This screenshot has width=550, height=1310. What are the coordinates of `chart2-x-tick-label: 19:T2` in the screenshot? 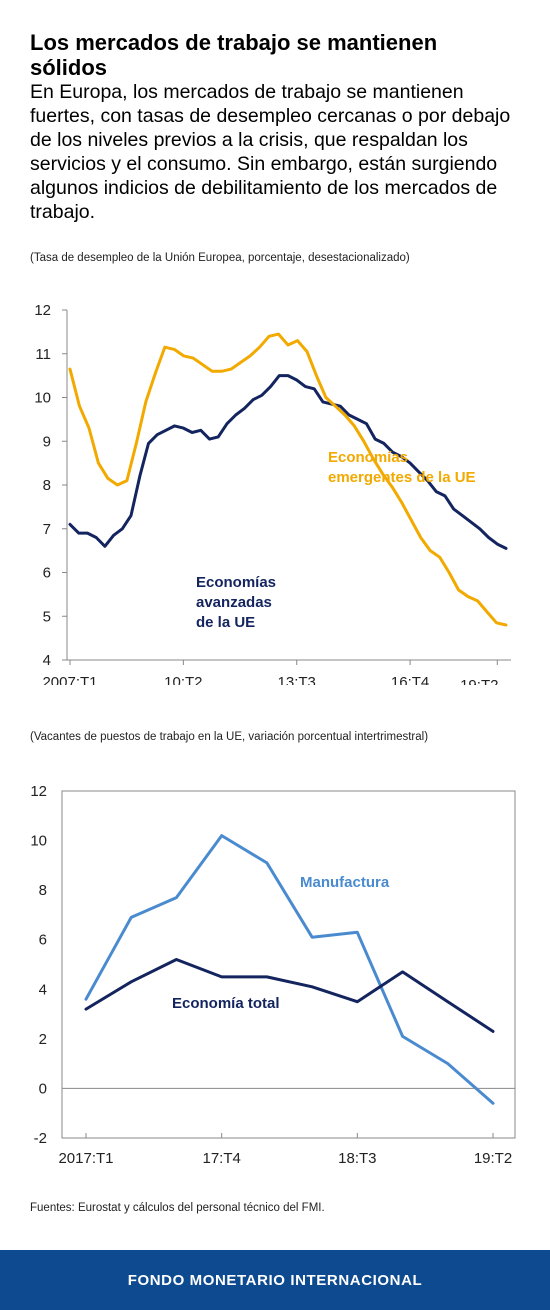 It's located at (493, 1158).